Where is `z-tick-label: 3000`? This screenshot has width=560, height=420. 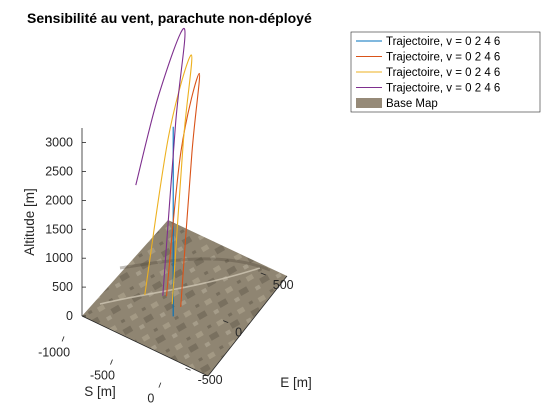 z-tick-label: 3000 is located at coordinates (59, 143).